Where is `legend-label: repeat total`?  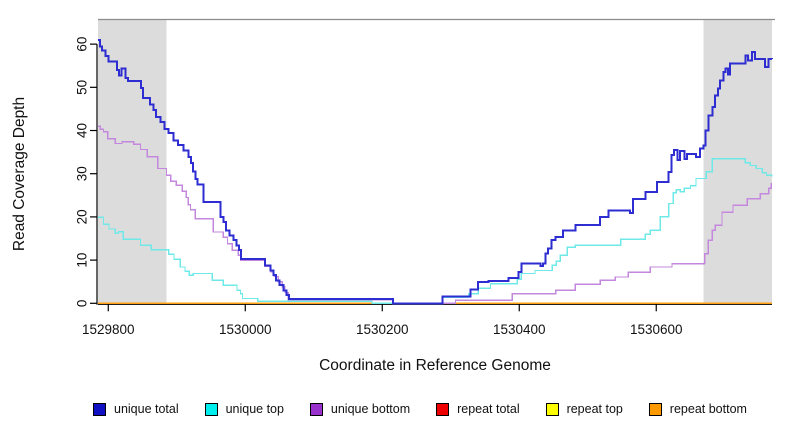
legend-label: repeat total is located at coordinates (488, 409).